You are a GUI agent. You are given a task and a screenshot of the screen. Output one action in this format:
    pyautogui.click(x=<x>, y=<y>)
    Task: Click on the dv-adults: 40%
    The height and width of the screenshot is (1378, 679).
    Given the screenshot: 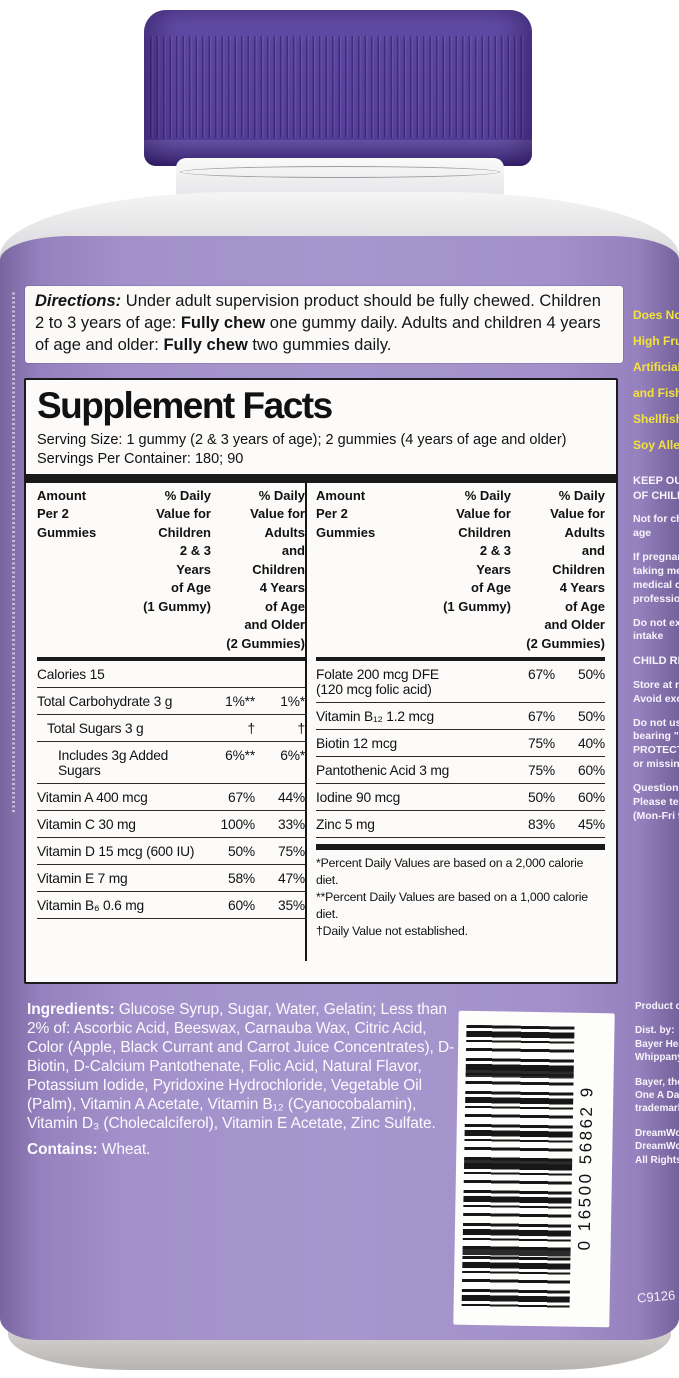 What is the action you would take?
    pyautogui.click(x=591, y=744)
    